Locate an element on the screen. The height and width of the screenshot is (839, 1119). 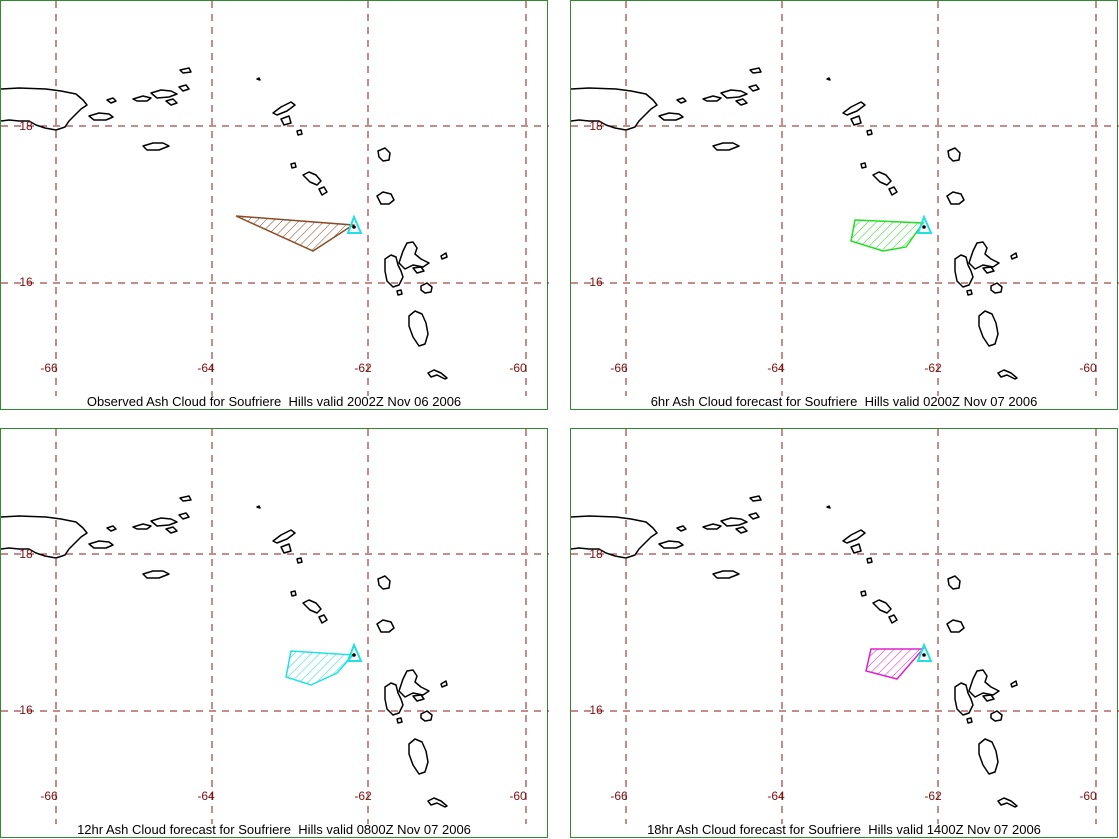
lat-label: 16 is located at coordinates (26, 282).